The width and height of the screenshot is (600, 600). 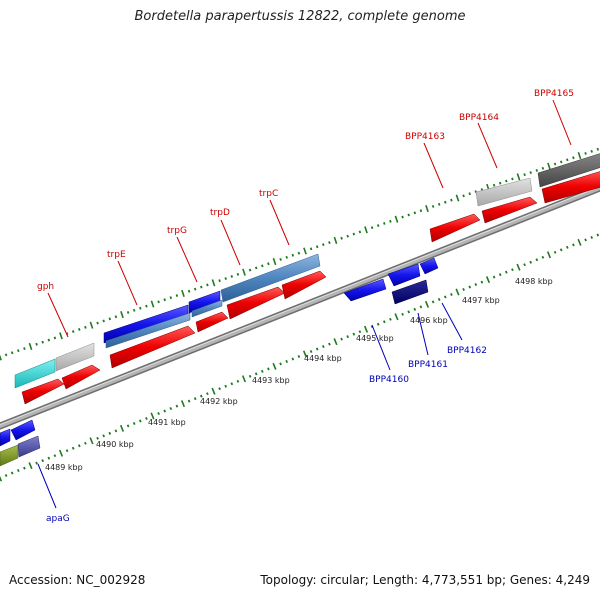 I want to click on trpE-arrow, so click(x=152, y=347).